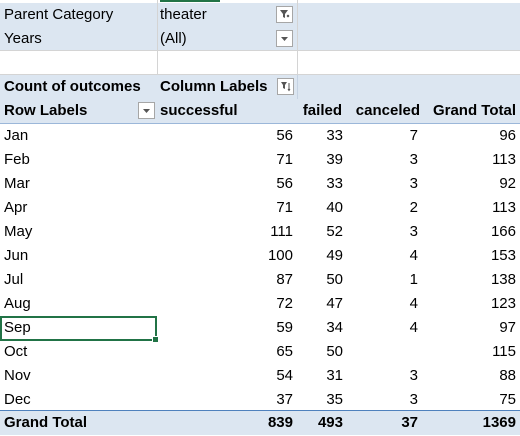 This screenshot has height=436, width=520. What do you see at coordinates (199, 110) in the screenshot?
I see `column-header-successful: successful` at bounding box center [199, 110].